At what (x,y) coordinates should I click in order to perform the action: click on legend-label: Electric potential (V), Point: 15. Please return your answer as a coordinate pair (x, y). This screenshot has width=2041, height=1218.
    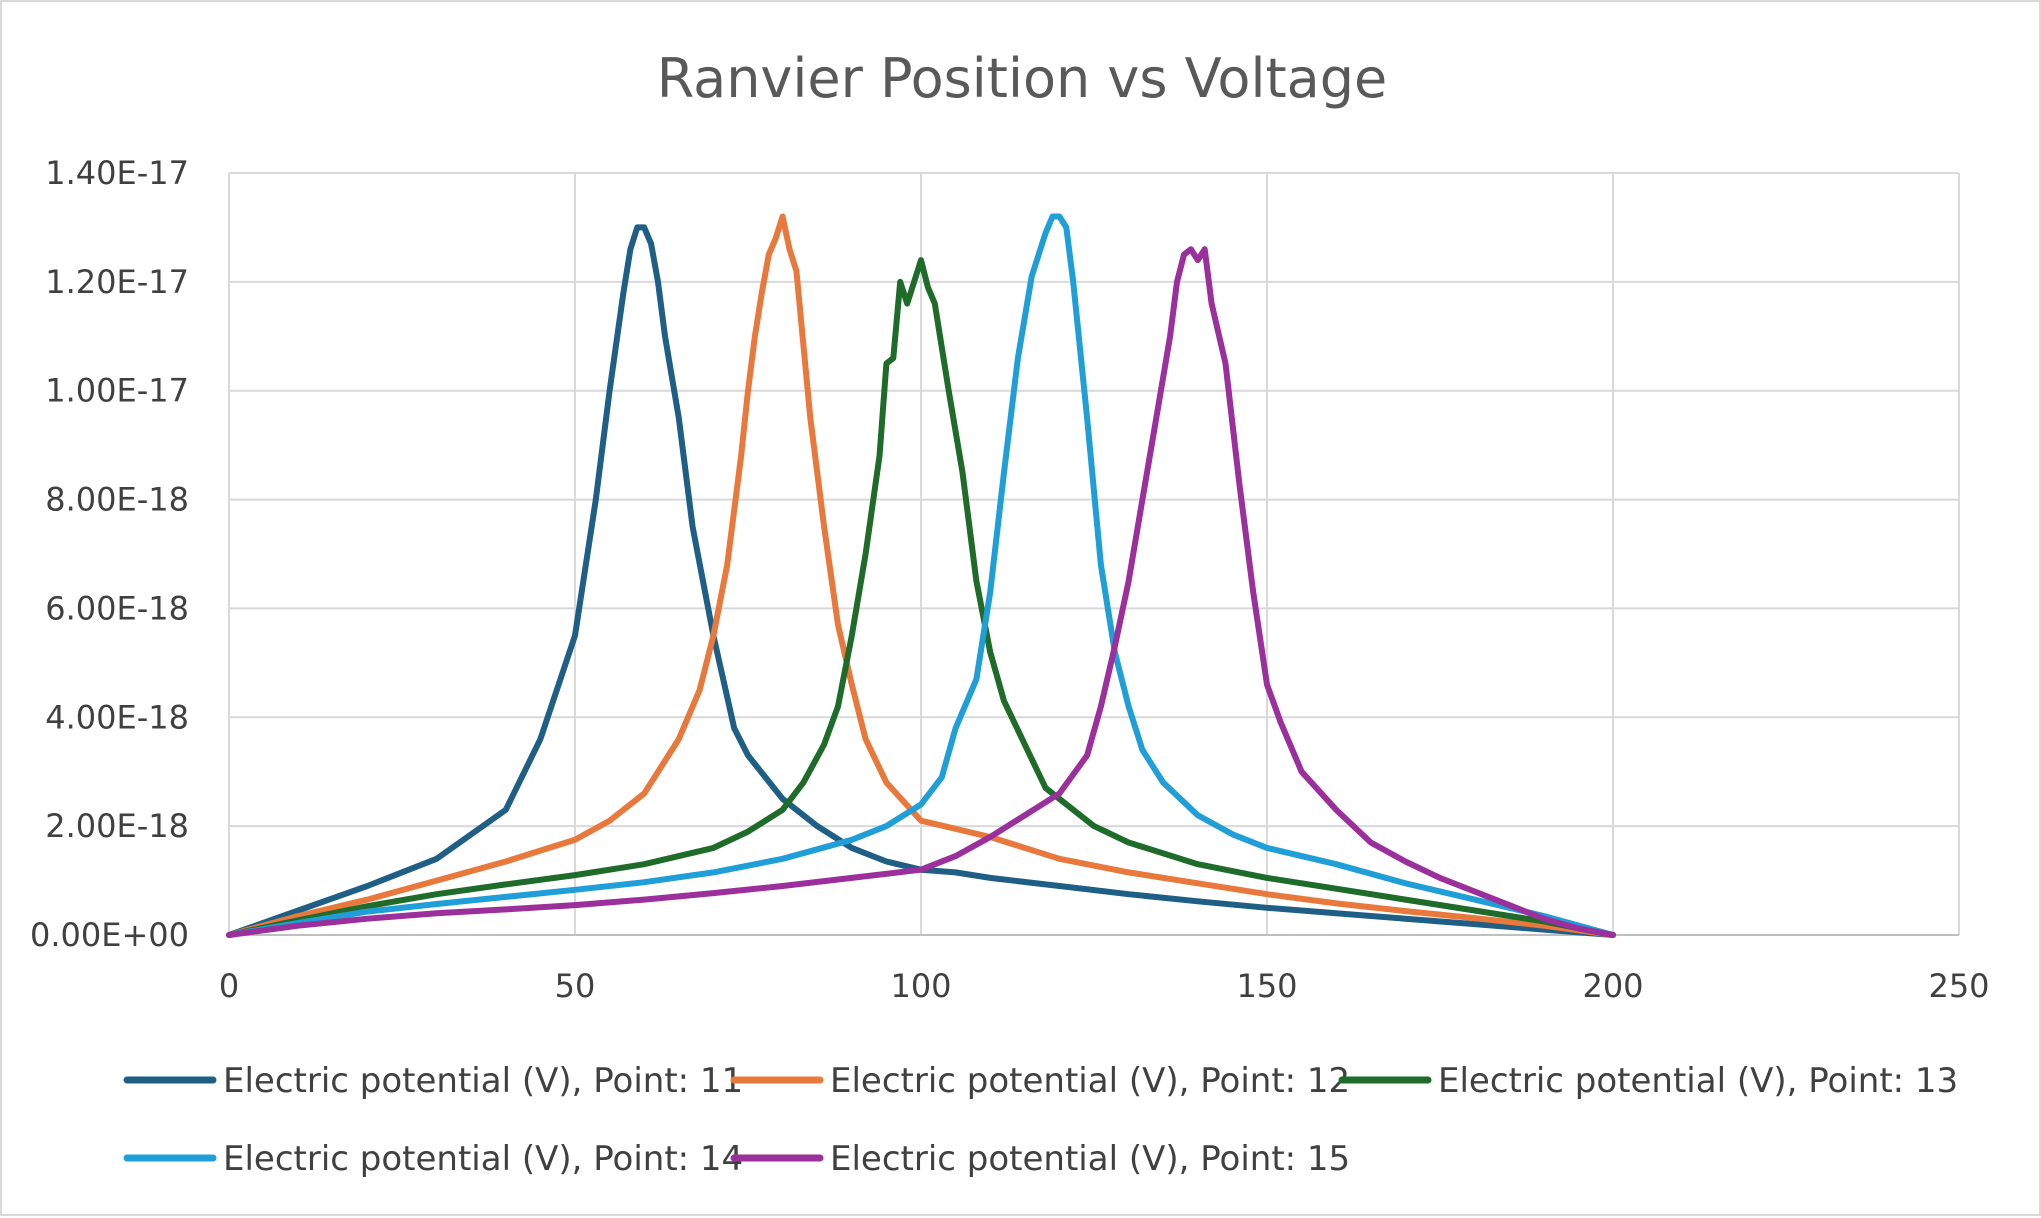
    Looking at the image, I should click on (1090, 1159).